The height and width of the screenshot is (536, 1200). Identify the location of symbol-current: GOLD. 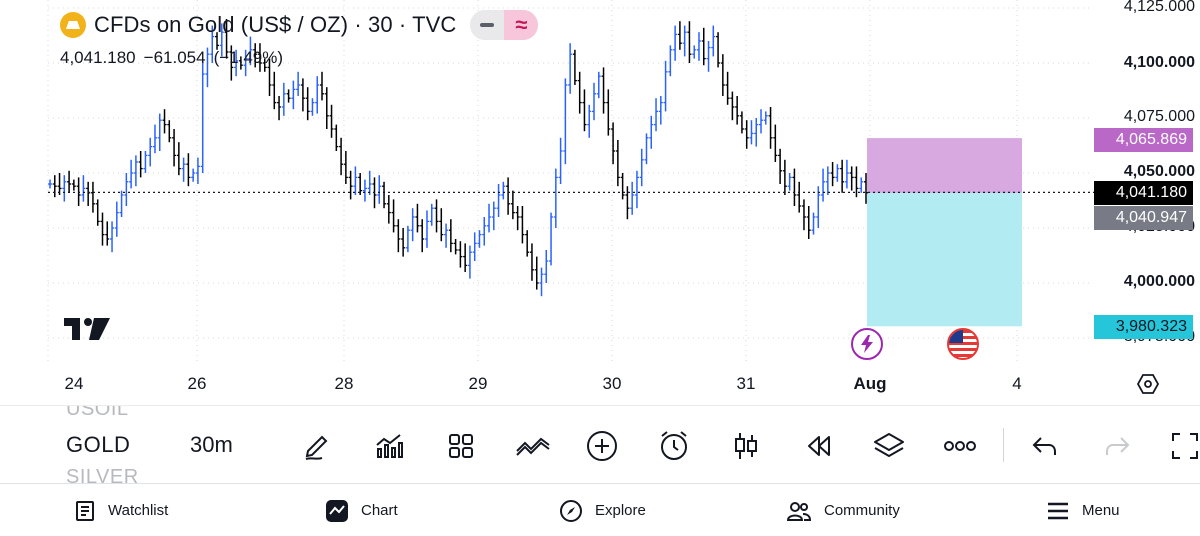
(98, 444).